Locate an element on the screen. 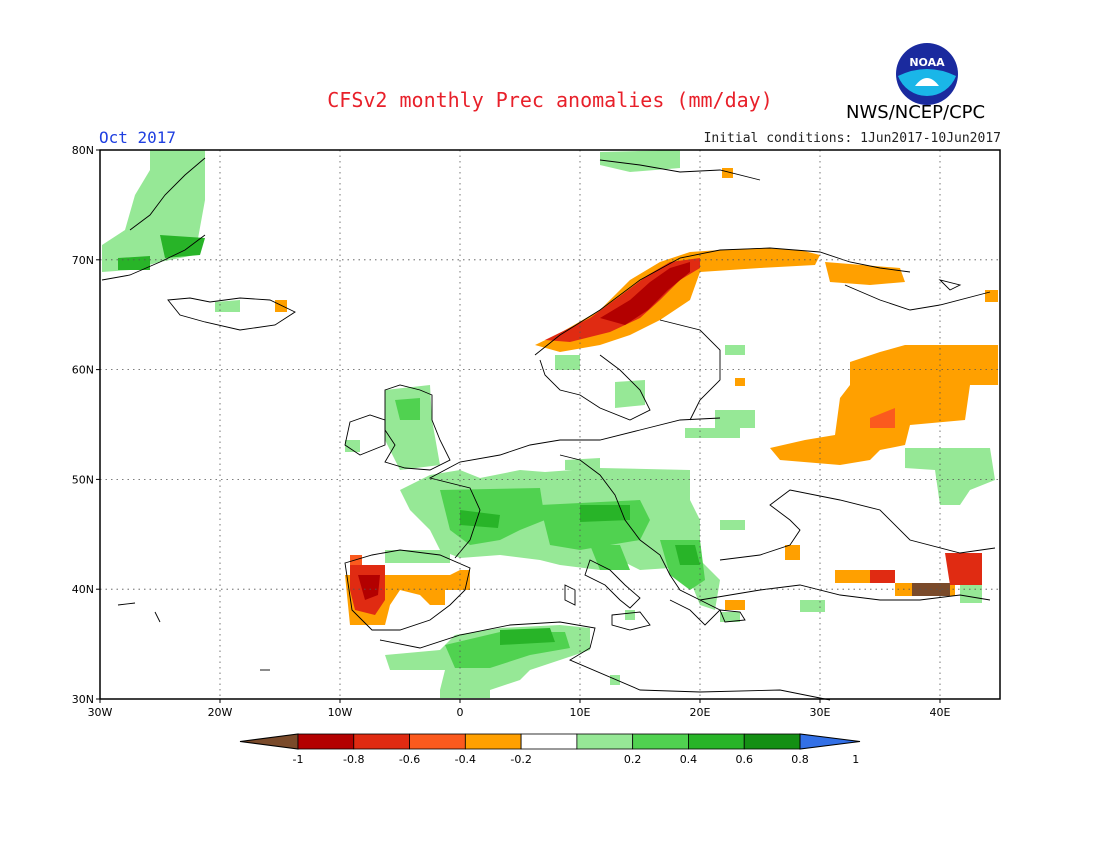  lon-label: 30E is located at coordinates (820, 712).